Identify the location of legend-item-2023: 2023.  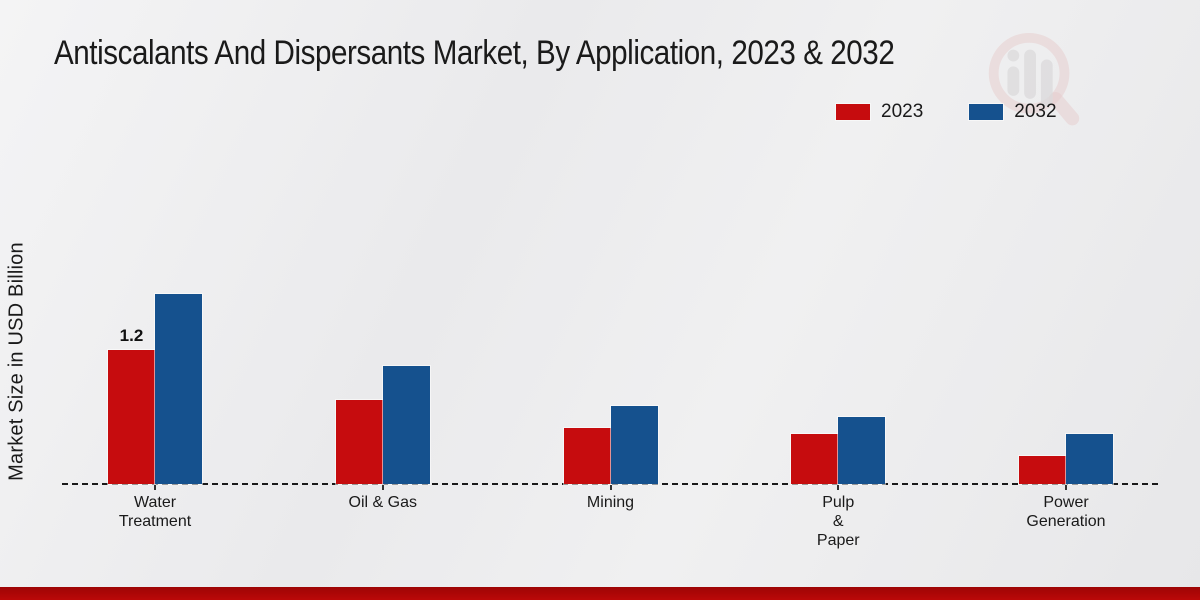
(879, 112).